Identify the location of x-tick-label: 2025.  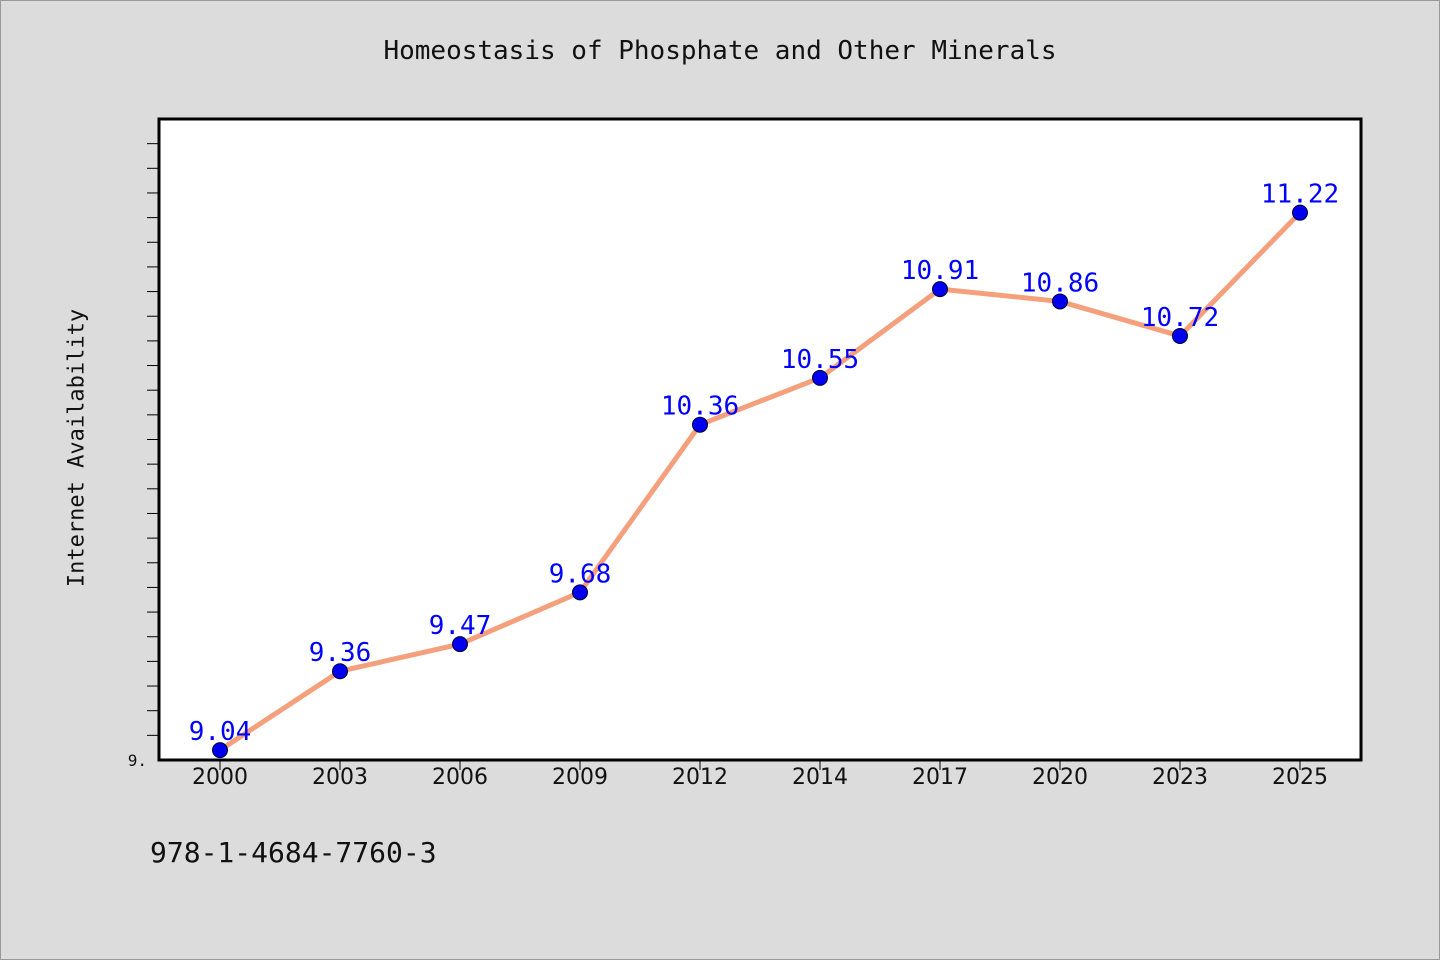
(1300, 777).